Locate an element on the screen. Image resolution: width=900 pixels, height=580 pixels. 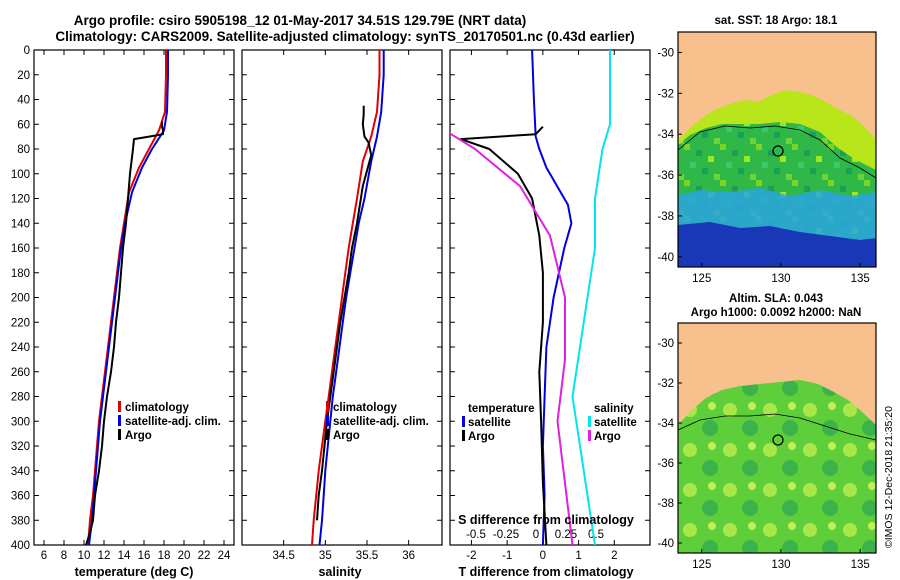
depth-tick-label: 260 is located at coordinates (20, 373).